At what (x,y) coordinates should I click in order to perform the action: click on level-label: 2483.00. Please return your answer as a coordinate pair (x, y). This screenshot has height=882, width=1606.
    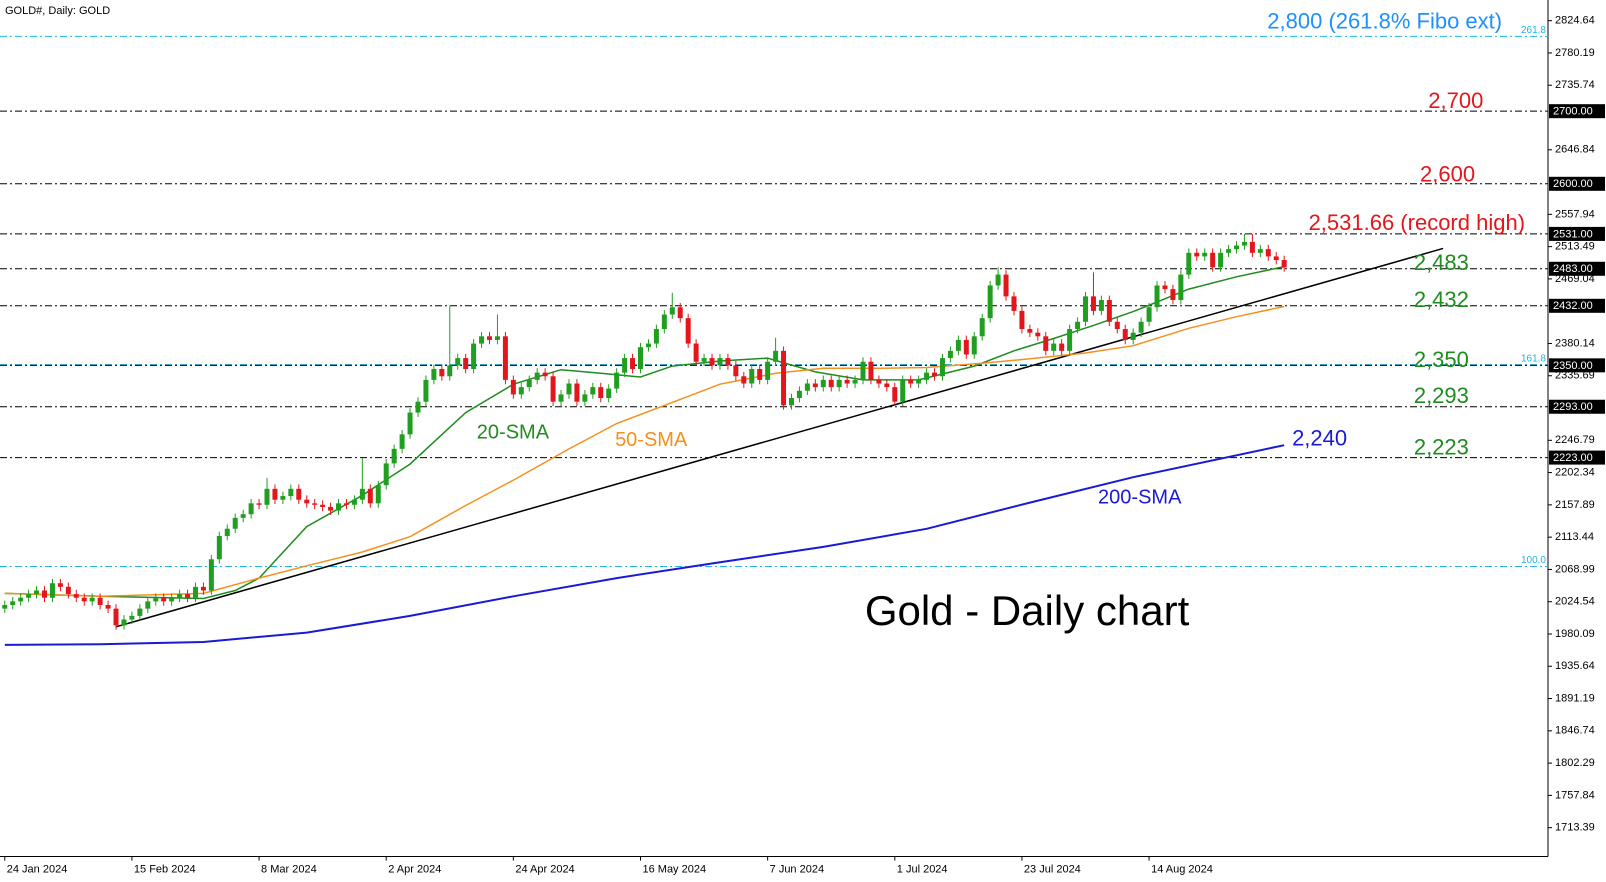
    Looking at the image, I should click on (1573, 269).